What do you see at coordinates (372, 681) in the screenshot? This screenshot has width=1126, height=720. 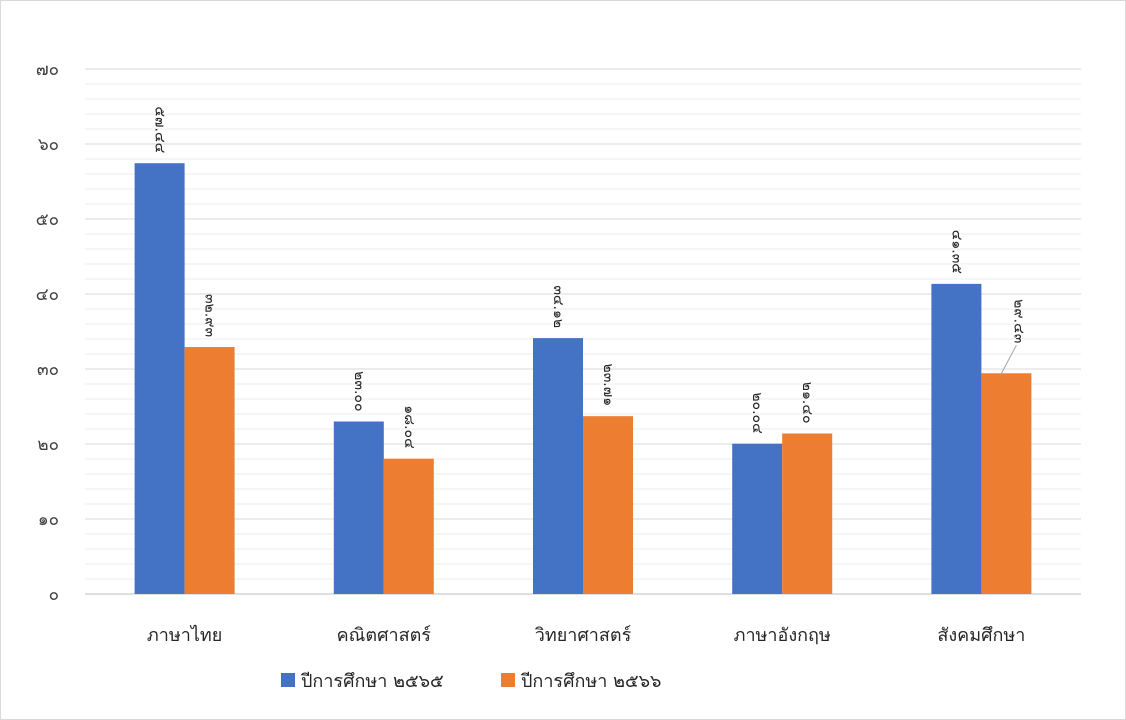 I see `legend-label: ปีการศึกษา ๒๕๖๕` at bounding box center [372, 681].